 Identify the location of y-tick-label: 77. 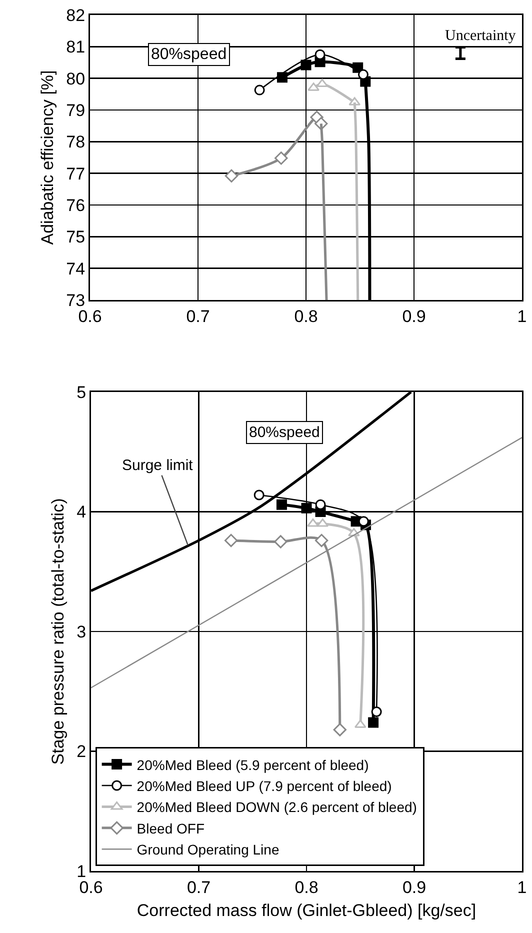
(76, 174).